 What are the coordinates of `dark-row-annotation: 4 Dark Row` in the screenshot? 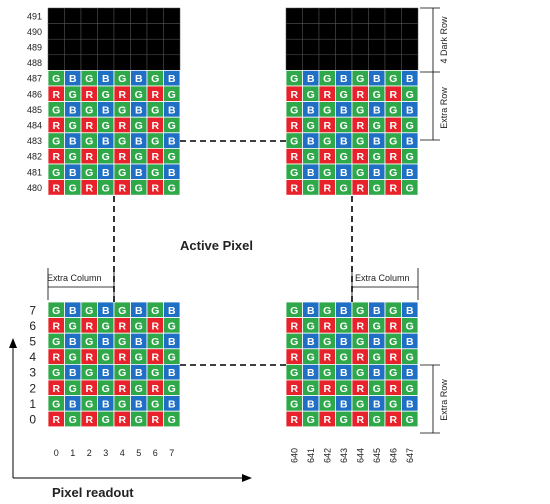 It's located at (444, 40).